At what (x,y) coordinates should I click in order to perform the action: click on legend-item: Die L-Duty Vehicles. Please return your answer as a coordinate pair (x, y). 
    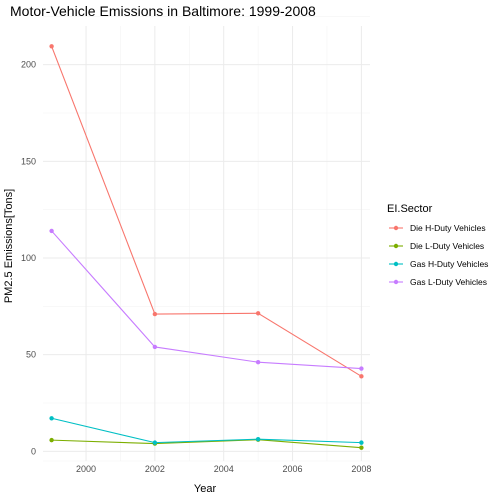
    Looking at the image, I should click on (436, 246).